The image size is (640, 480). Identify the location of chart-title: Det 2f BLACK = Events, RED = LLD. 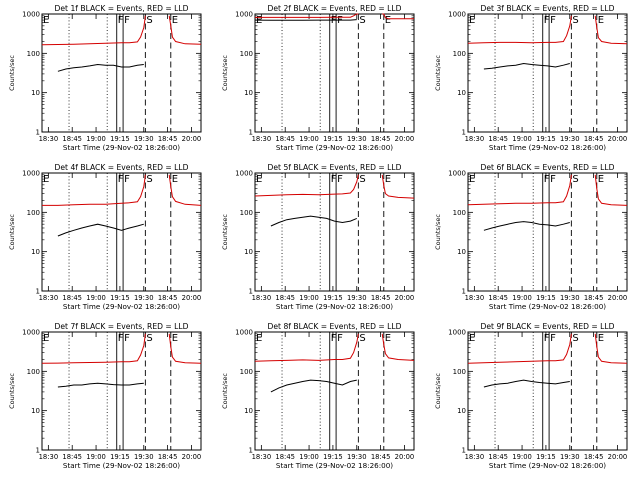
(335, 8).